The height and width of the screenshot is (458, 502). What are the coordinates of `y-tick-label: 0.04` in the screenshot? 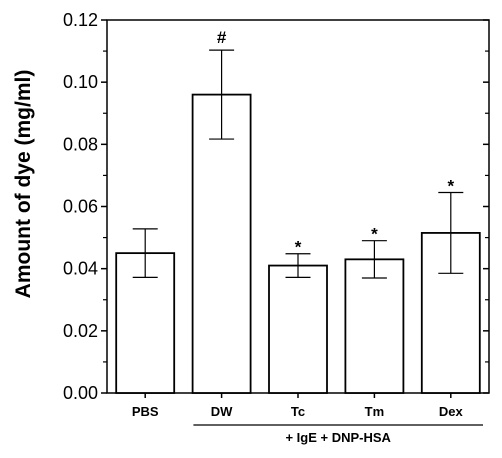 It's located at (80, 269).